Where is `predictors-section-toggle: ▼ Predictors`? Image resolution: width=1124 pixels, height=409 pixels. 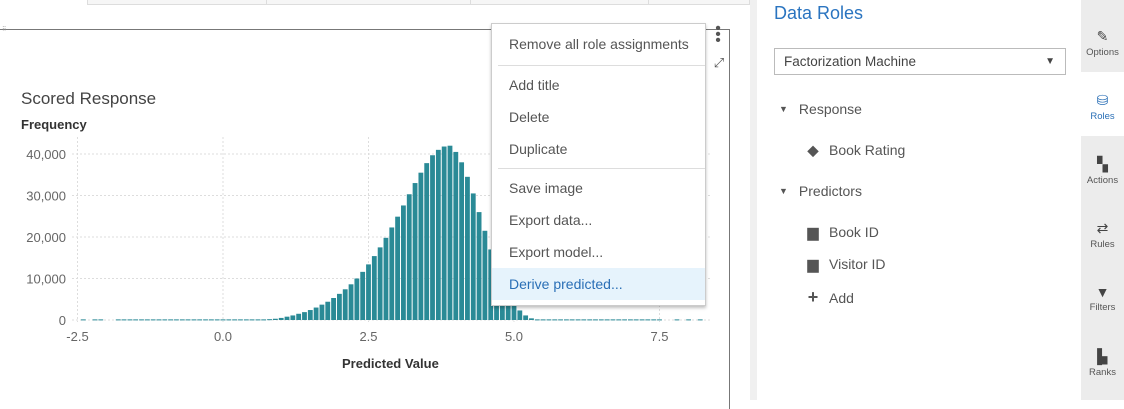
predictors-section-toggle: ▼ Predictors is located at coordinates (820, 191).